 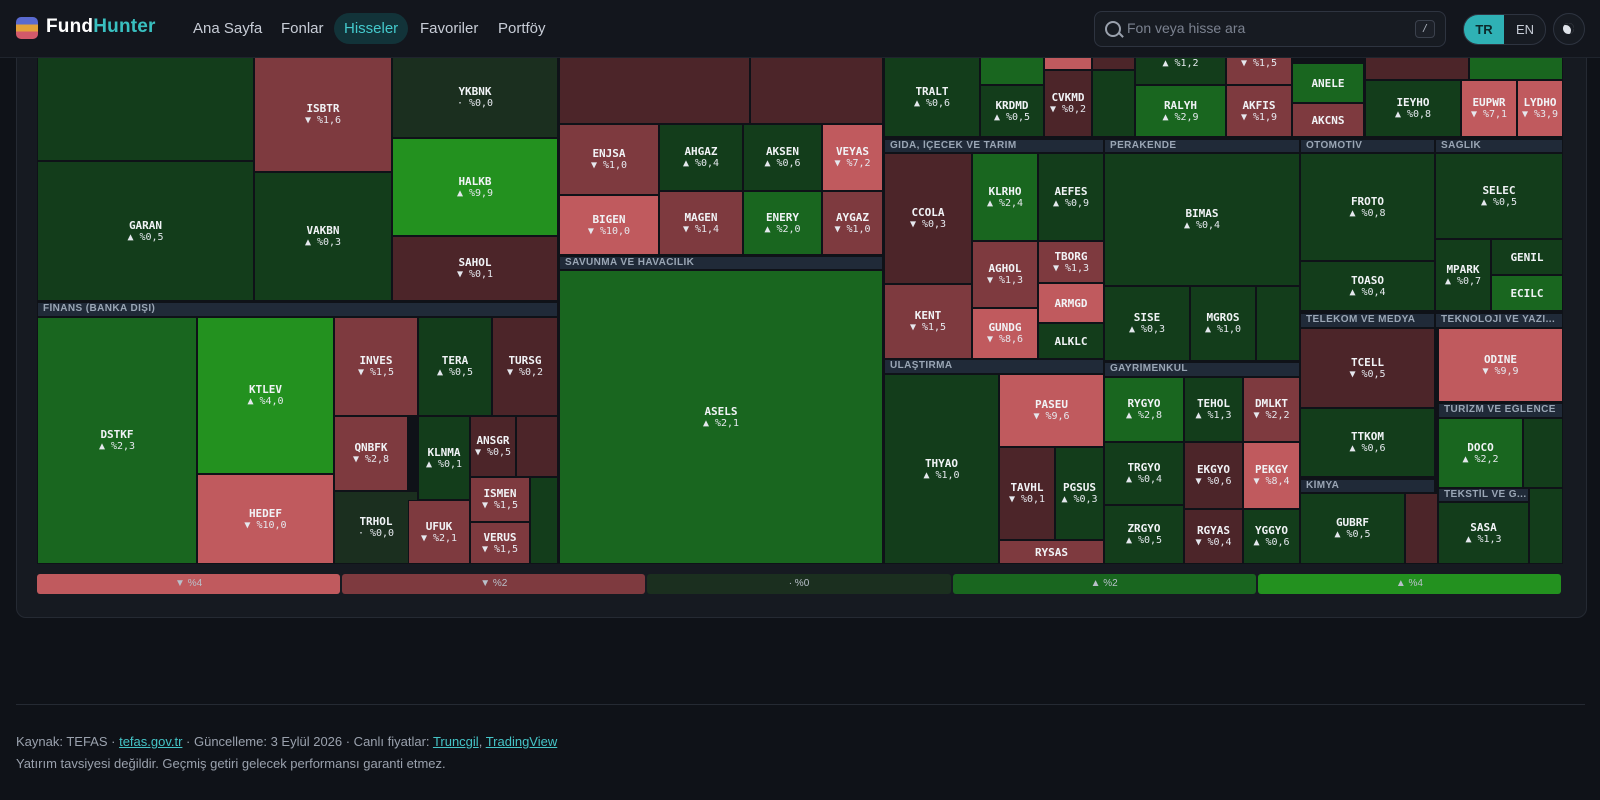 What do you see at coordinates (1144, 534) in the screenshot?
I see `stock-tile-zrgyo: ZRGYO ▲ %0,5` at bounding box center [1144, 534].